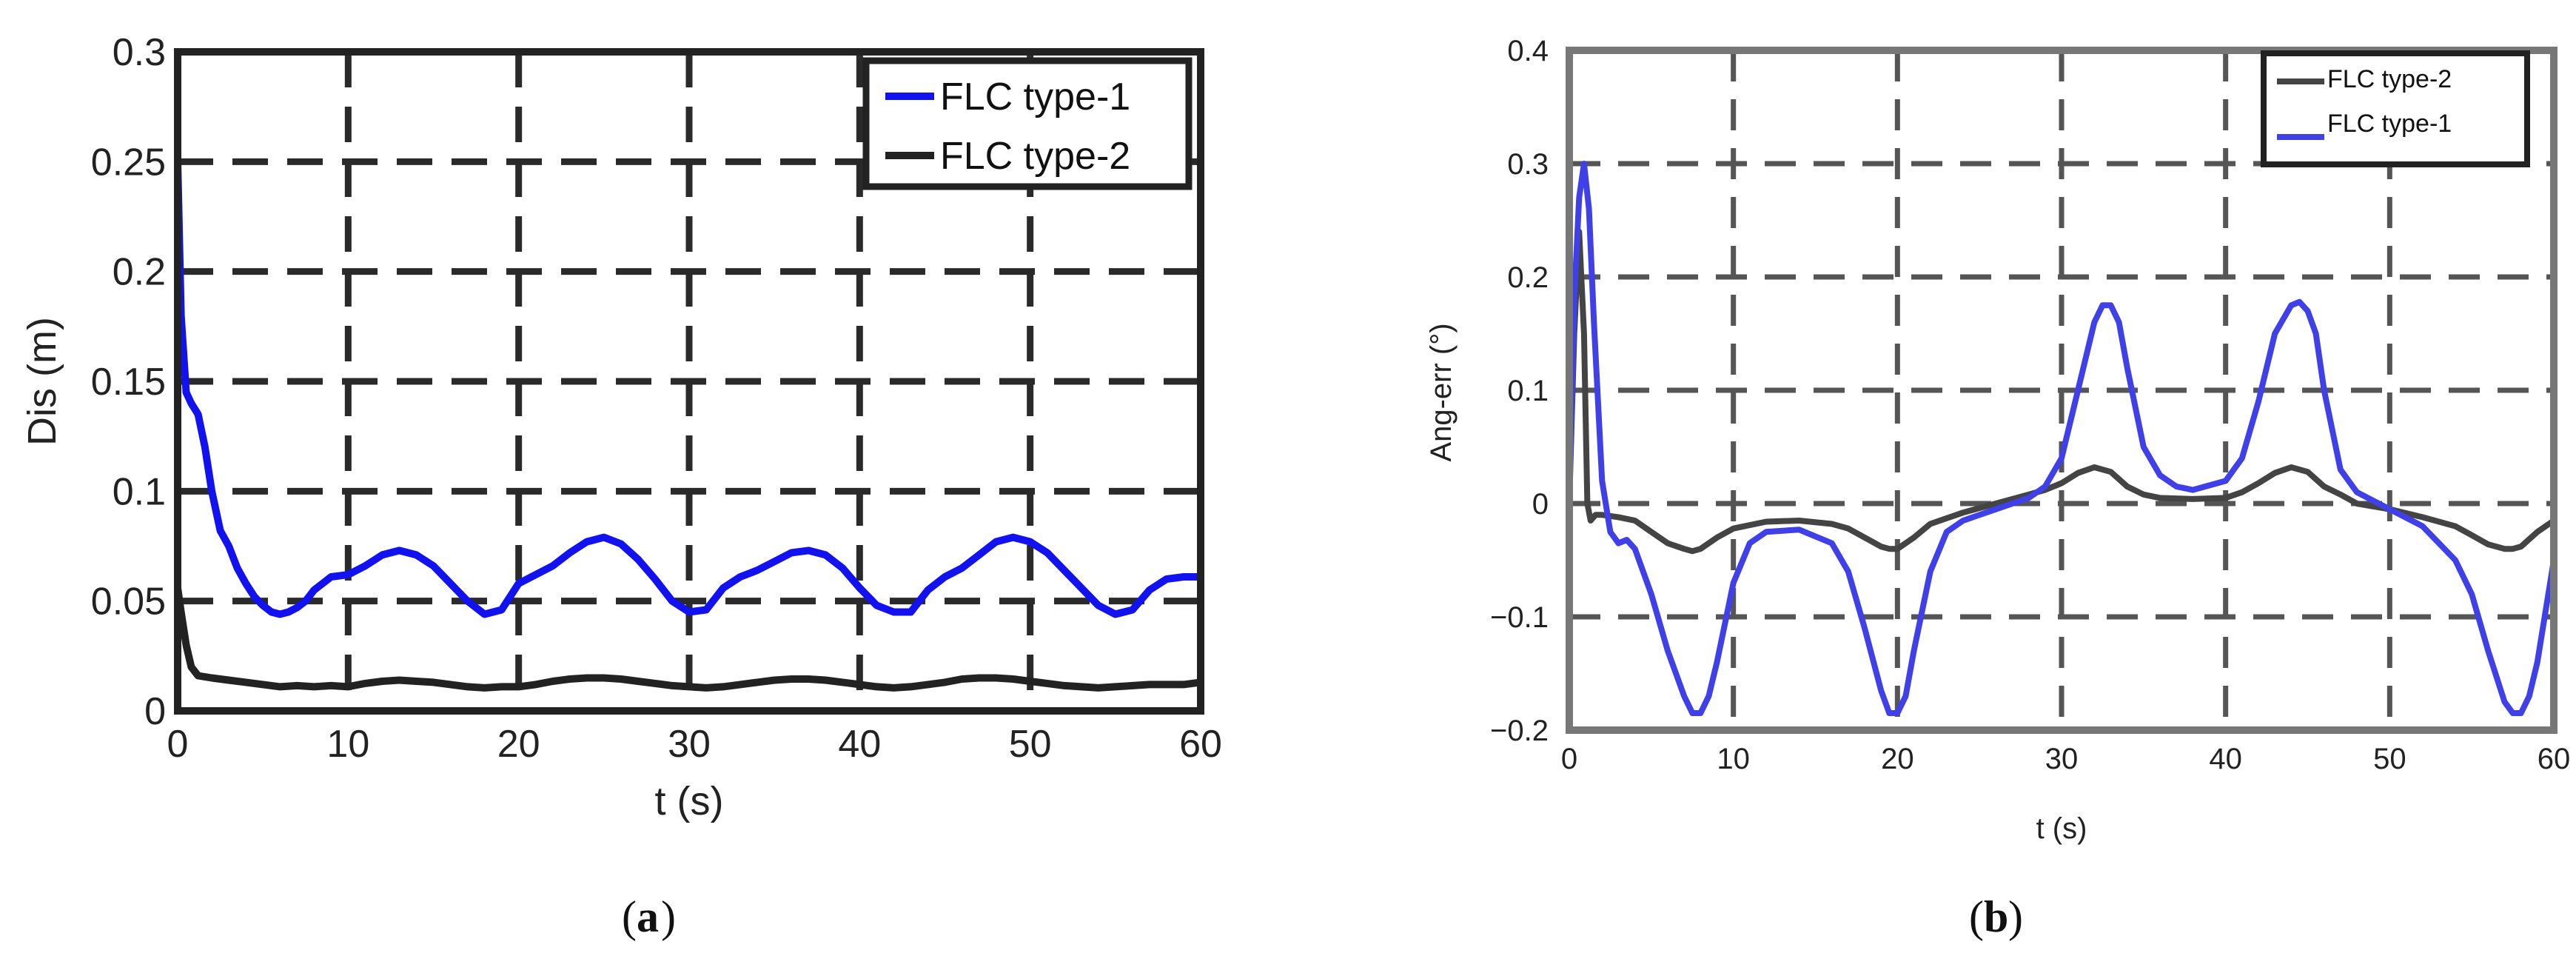 Image resolution: width=2576 pixels, height=956 pixels. What do you see at coordinates (2389, 124) in the screenshot?
I see `chart-b-legend-label-type1: FLC type-1` at bounding box center [2389, 124].